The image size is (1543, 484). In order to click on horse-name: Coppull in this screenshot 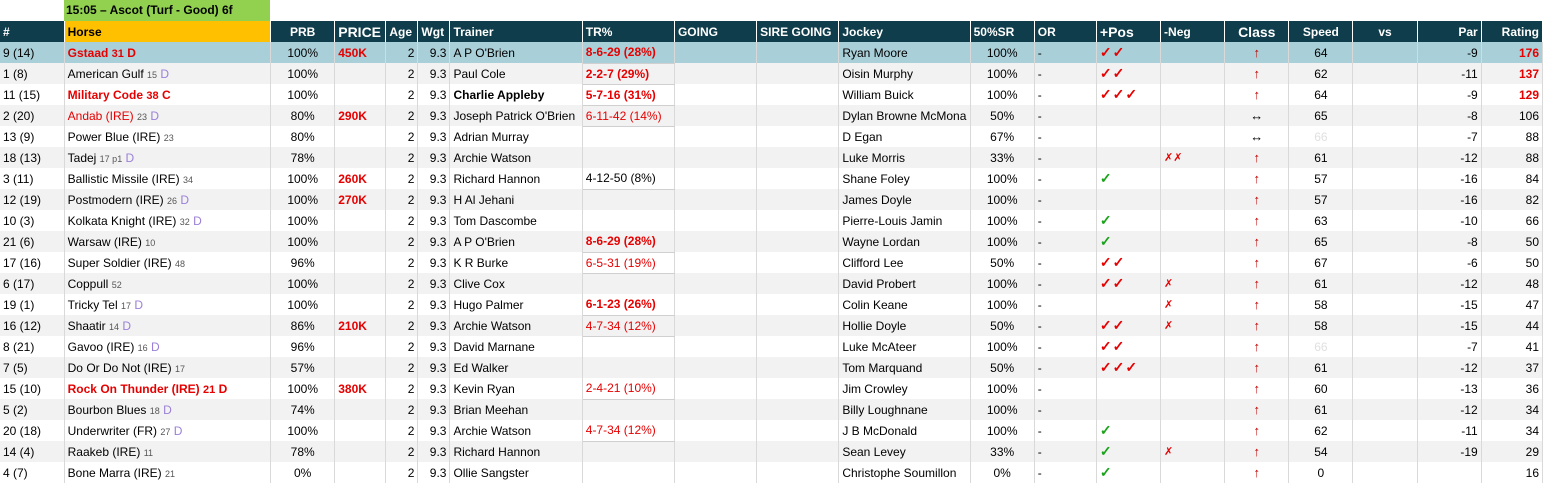, I will do `click(88, 283)`.